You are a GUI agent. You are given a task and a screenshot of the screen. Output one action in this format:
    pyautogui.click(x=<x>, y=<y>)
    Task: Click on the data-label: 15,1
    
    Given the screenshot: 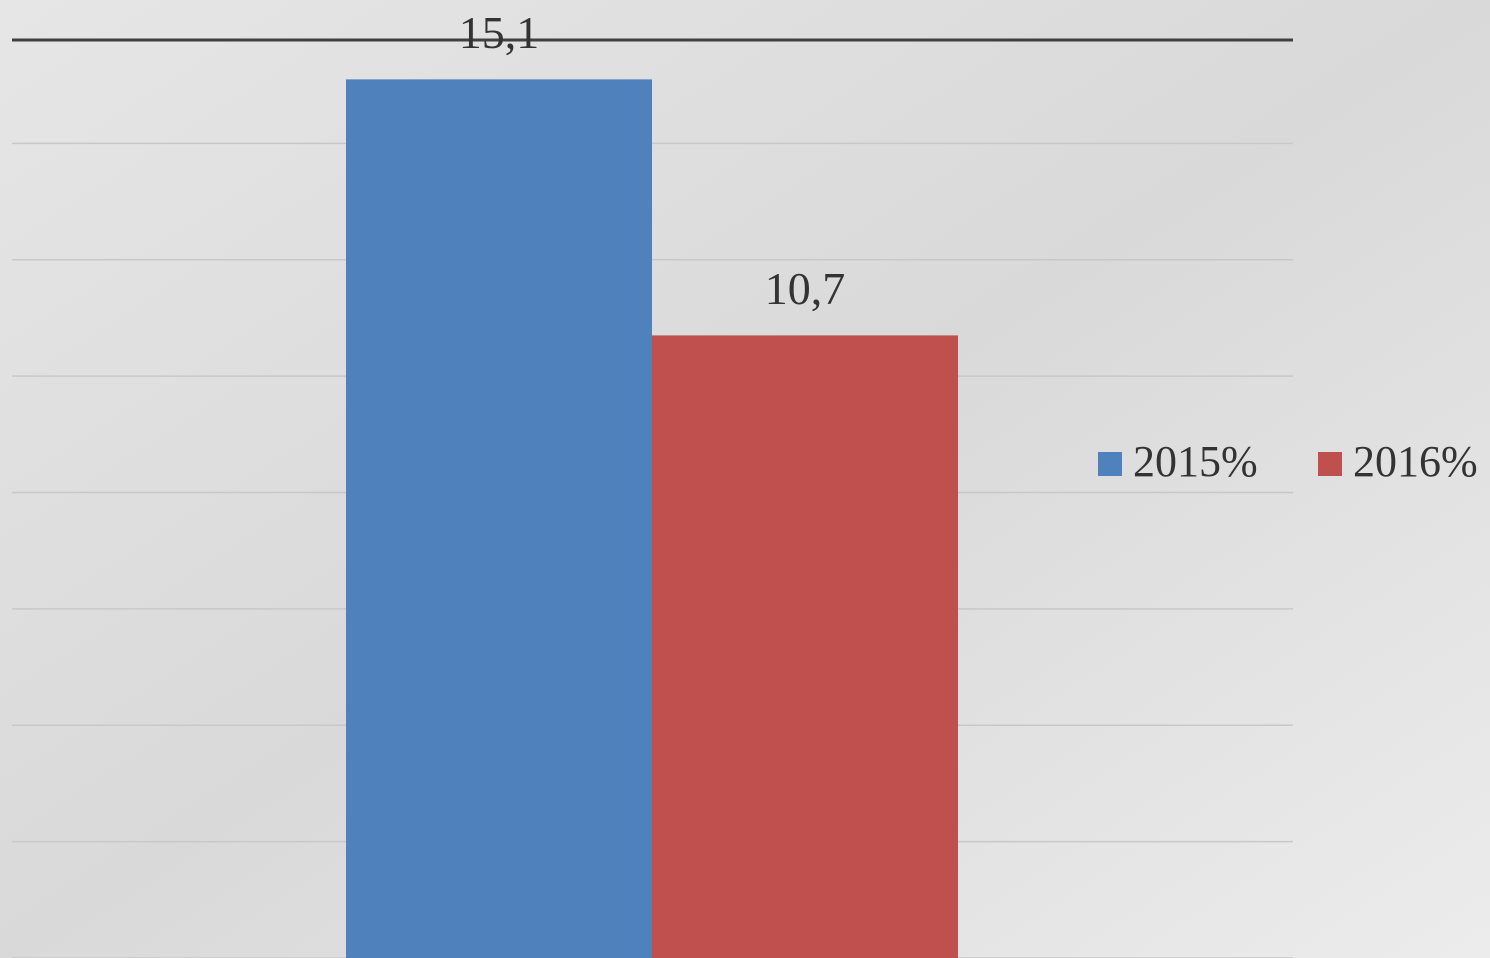 What is the action you would take?
    pyautogui.click(x=499, y=32)
    